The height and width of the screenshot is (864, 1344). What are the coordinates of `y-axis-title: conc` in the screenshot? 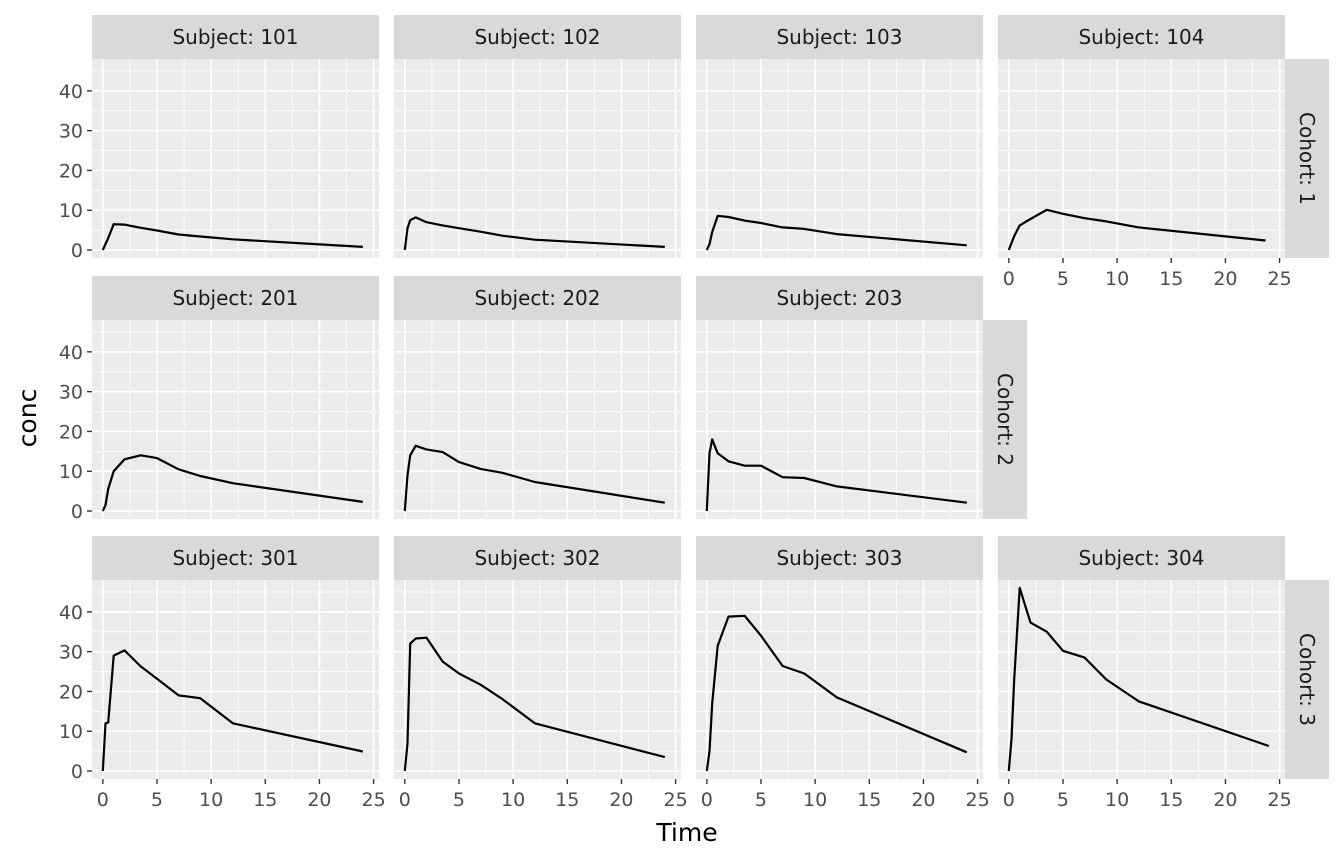 It's located at (27, 418).